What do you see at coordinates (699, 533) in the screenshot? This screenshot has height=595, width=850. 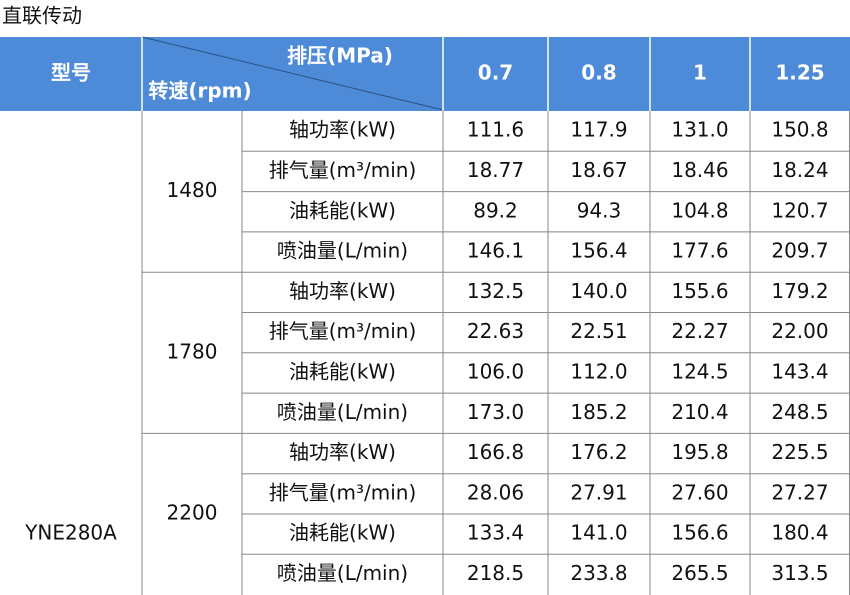 I see `value: 156.6` at bounding box center [699, 533].